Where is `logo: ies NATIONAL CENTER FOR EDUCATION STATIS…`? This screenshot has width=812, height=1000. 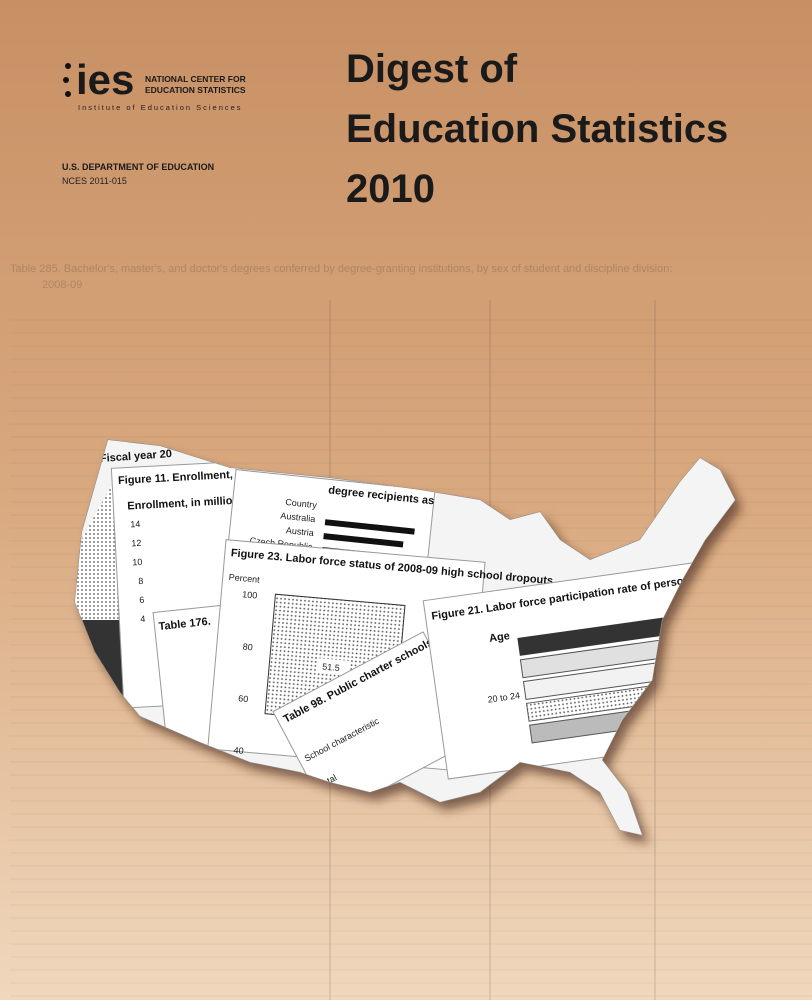
logo: ies NATIONAL CENTER FOR EDUCATION STATIS… is located at coordinates (154, 84).